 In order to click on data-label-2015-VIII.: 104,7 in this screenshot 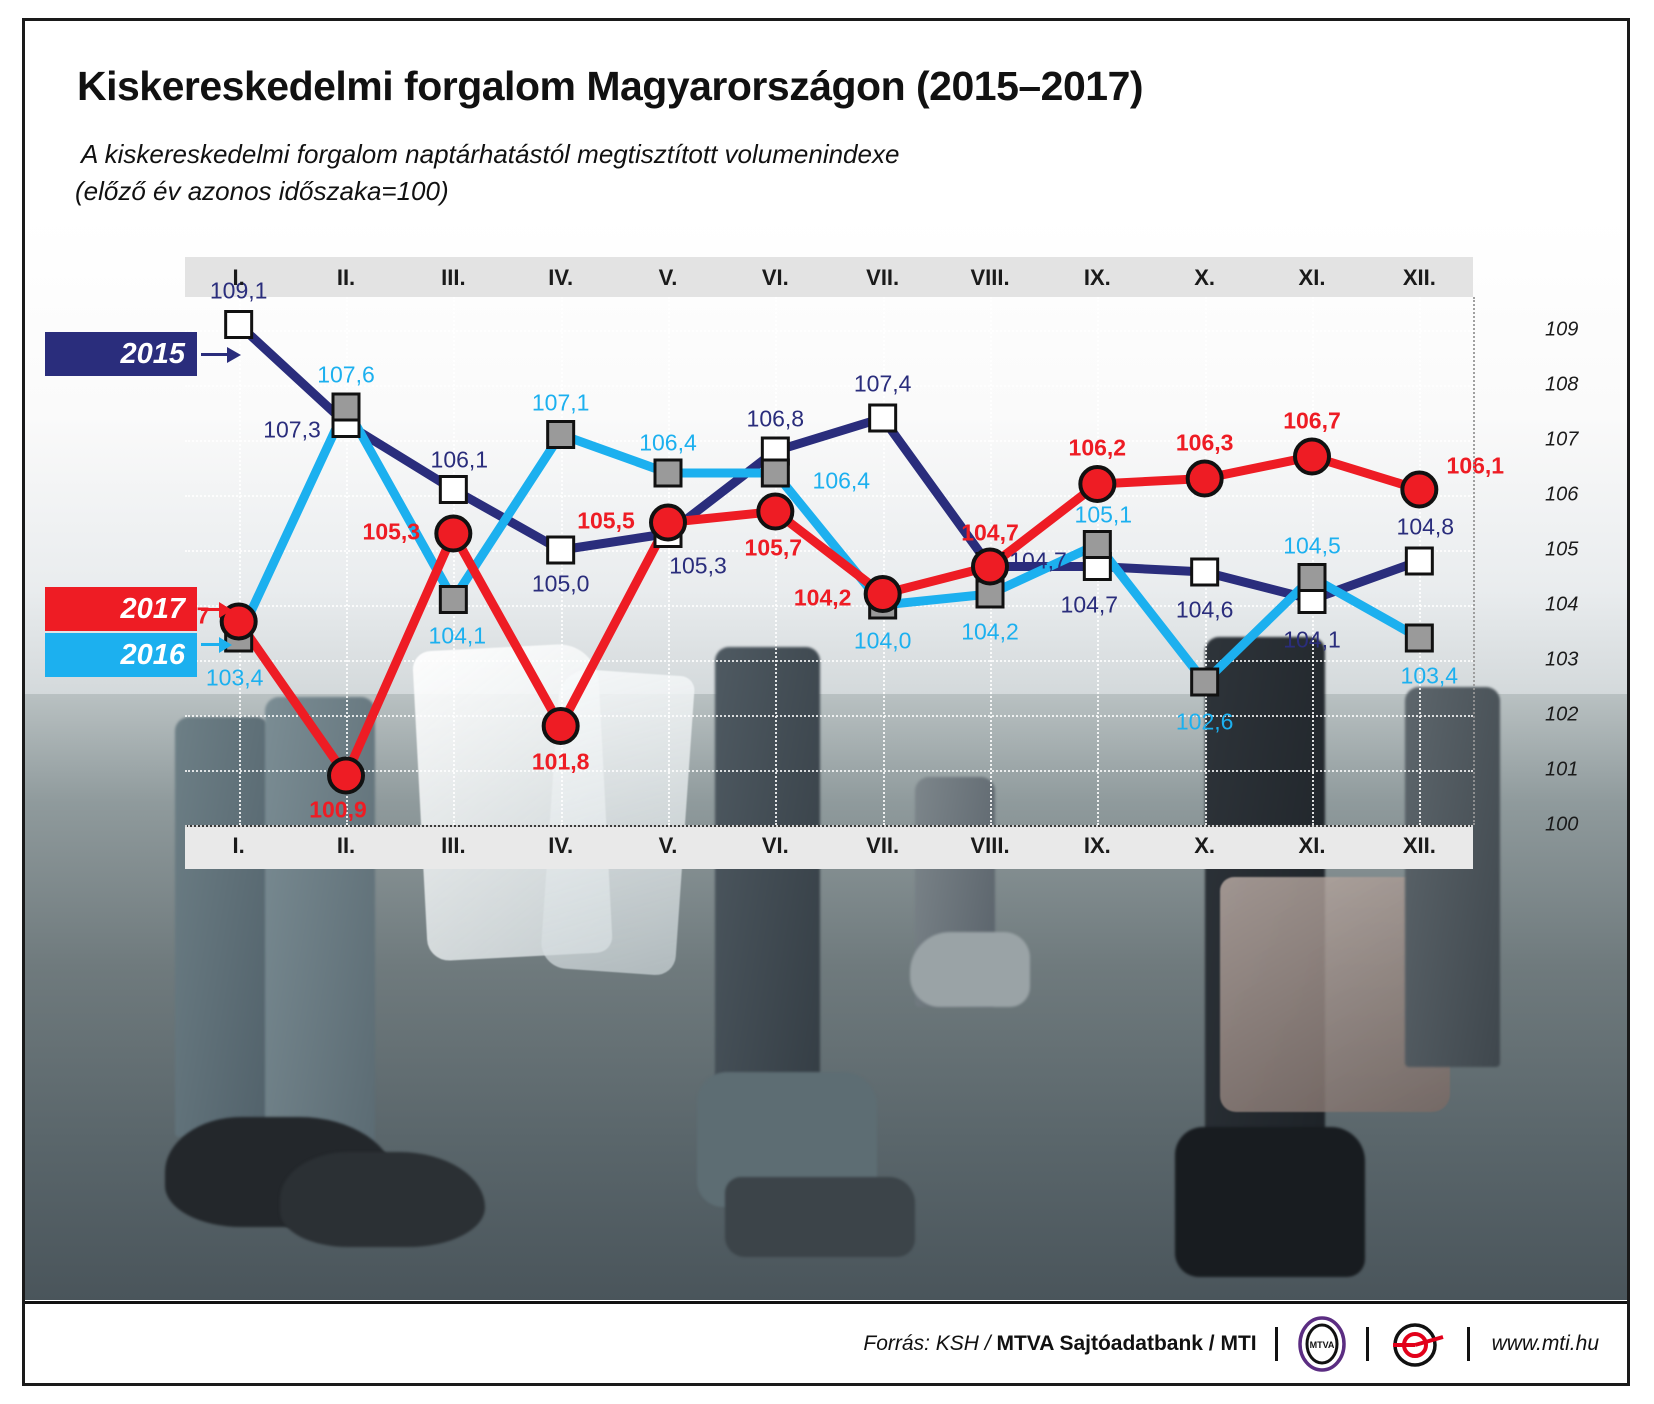, I will do `click(1038, 560)`.